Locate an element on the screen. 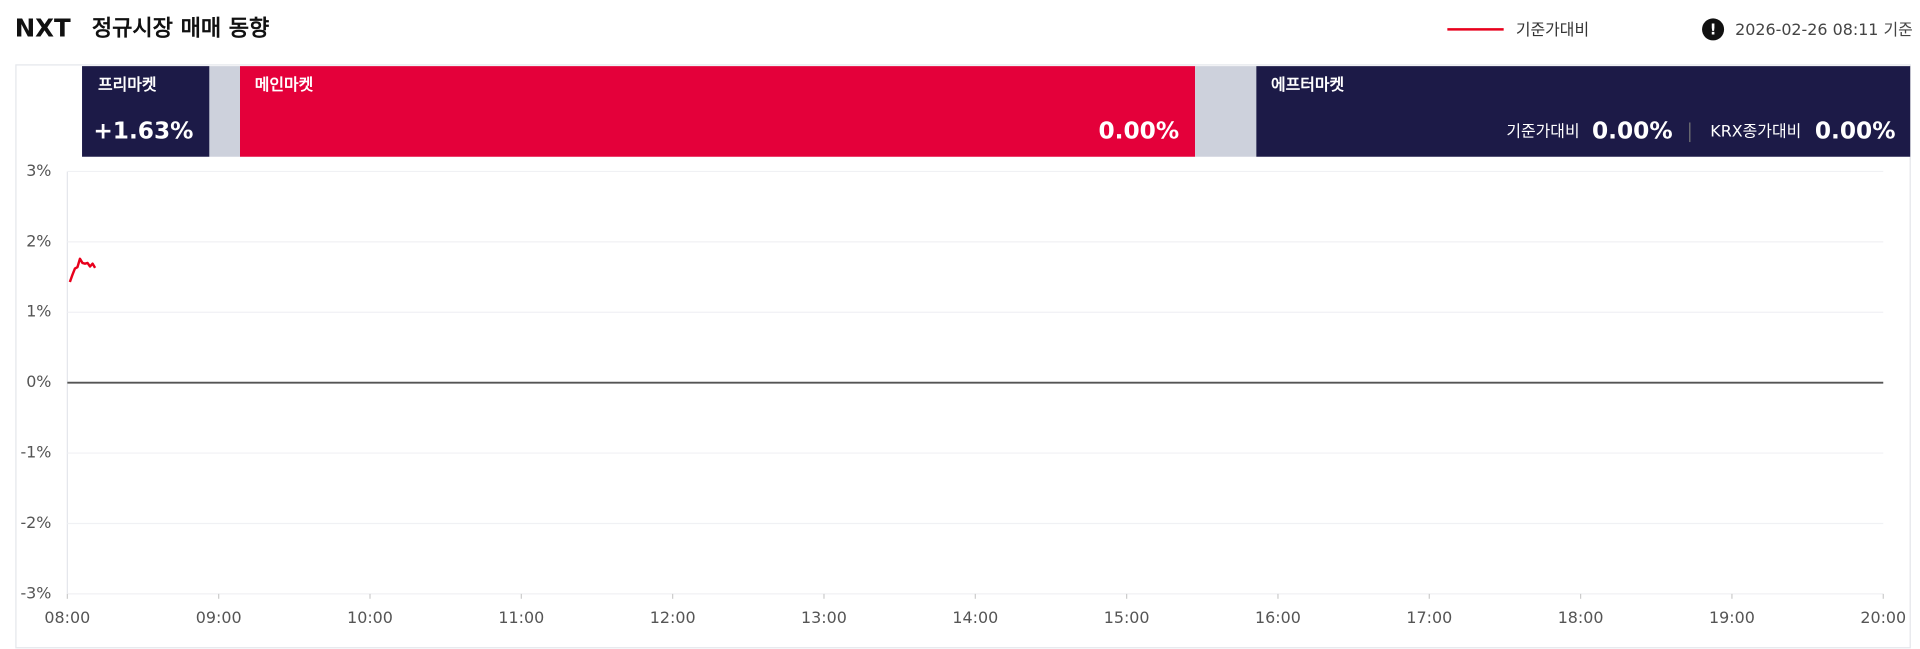 This screenshot has height=649, width=1920. x-tick-label: 15:00 is located at coordinates (1127, 617).